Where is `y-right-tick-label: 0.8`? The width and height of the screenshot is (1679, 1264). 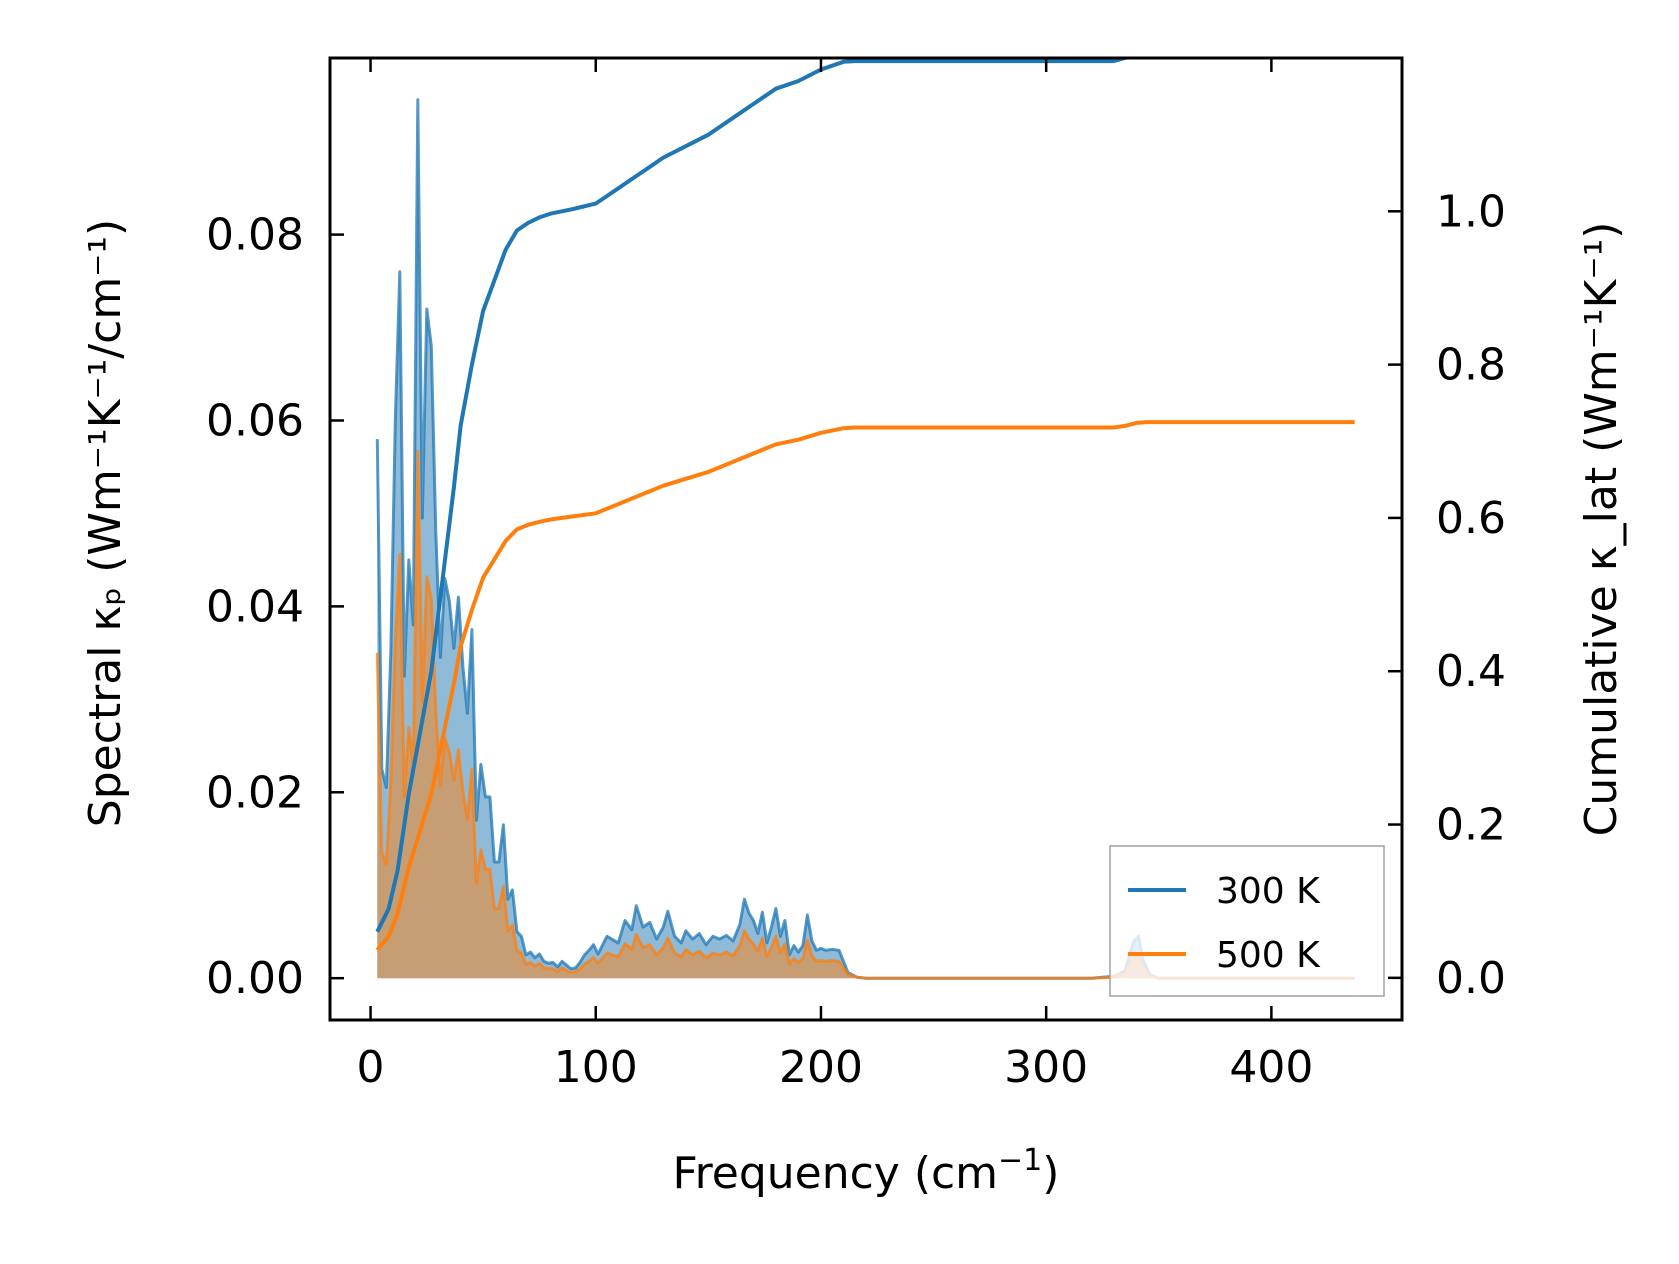 y-right-tick-label: 0.8 is located at coordinates (1471, 365).